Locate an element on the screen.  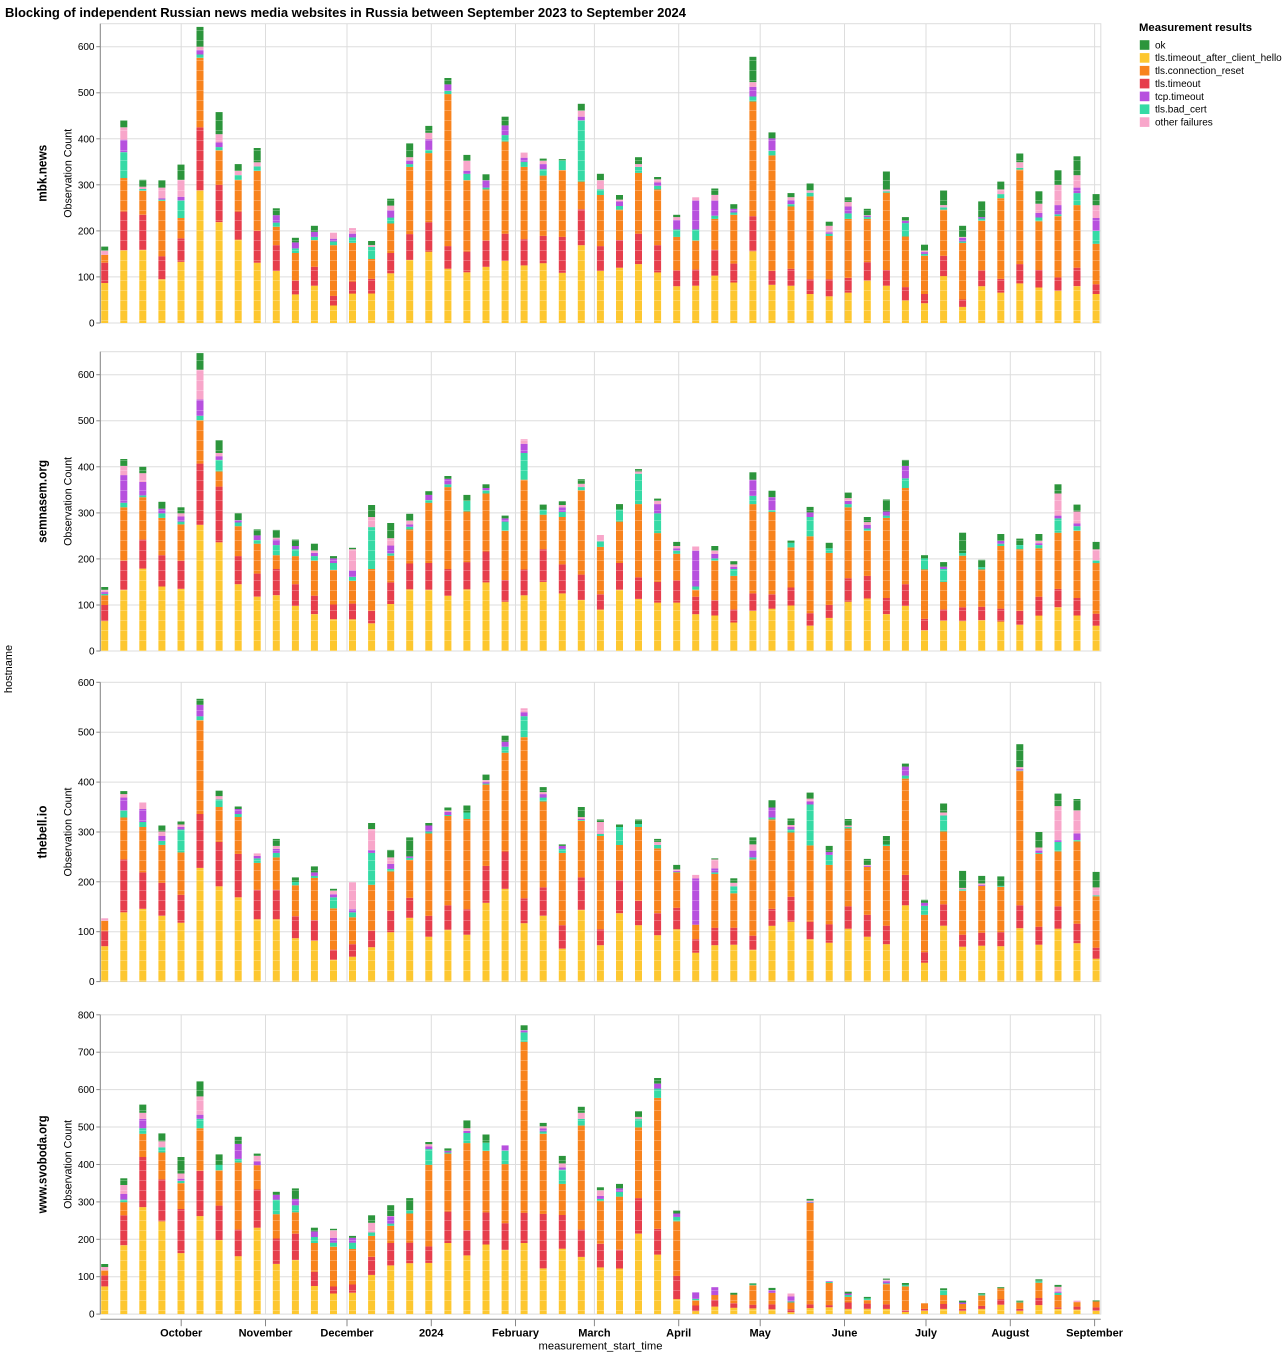
svg-text: July is located at coordinates (926, 1334).